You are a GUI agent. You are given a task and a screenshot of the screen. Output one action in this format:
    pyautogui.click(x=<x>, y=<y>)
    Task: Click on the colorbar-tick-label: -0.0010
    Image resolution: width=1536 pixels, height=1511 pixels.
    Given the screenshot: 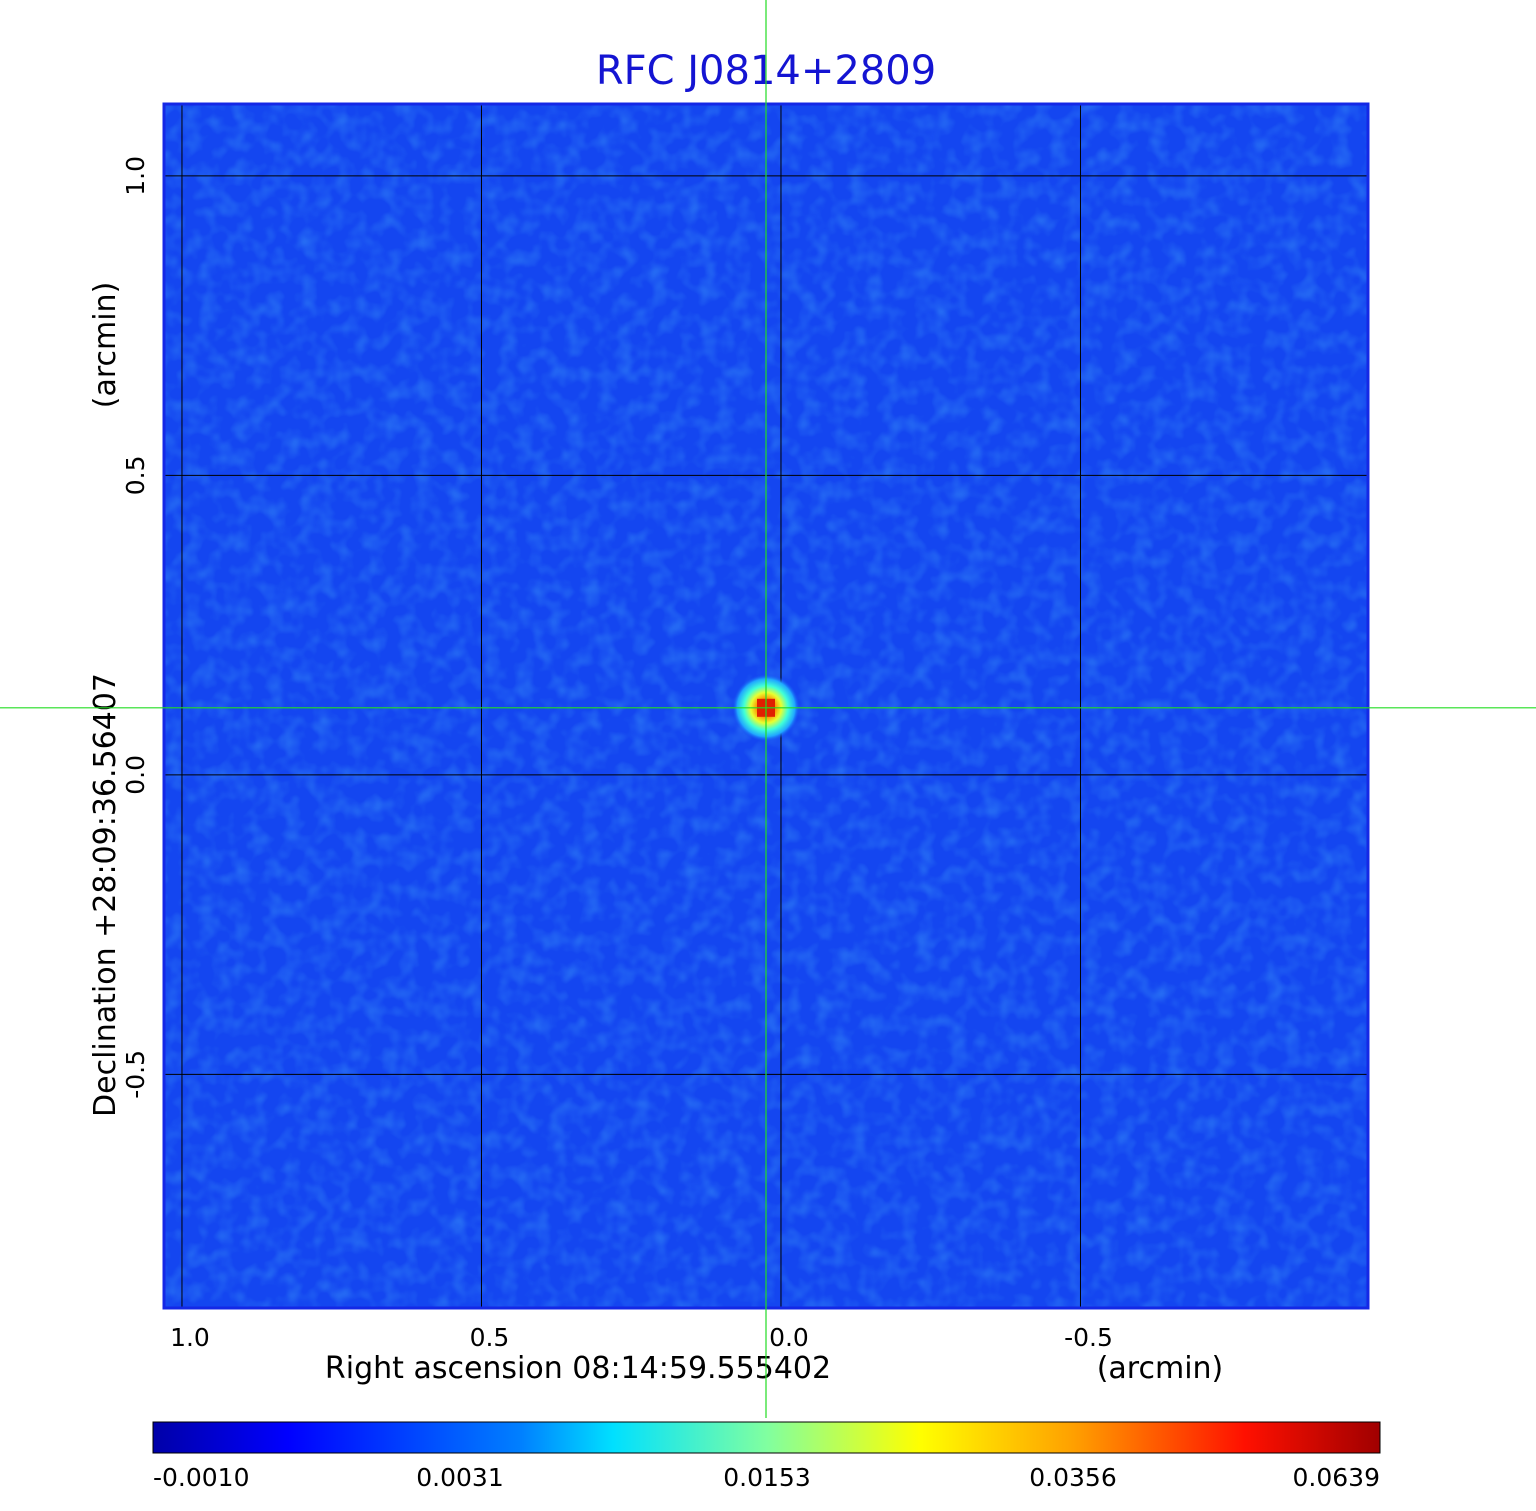 What is the action you would take?
    pyautogui.click(x=201, y=1477)
    